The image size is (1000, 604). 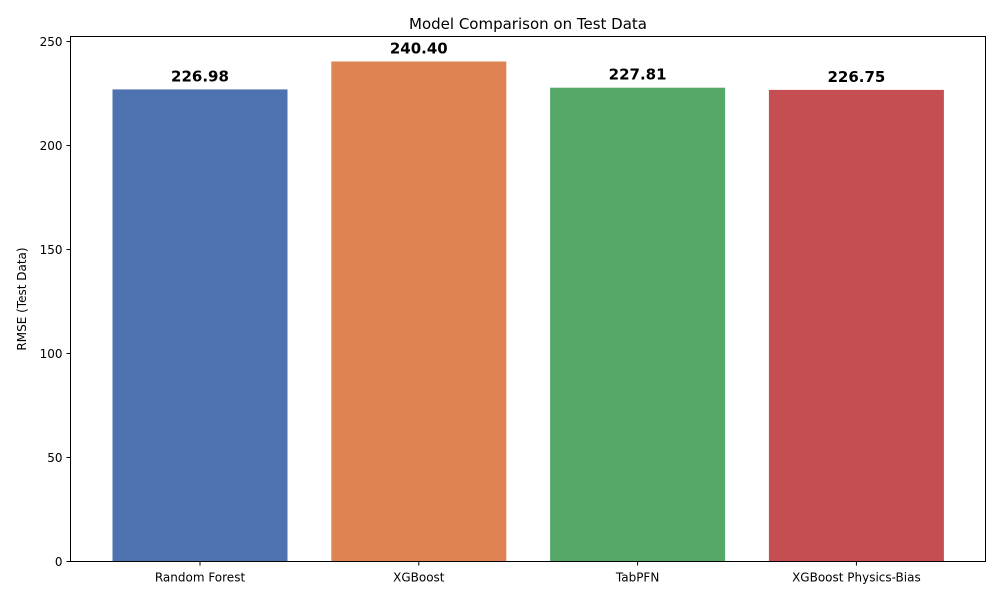 What do you see at coordinates (54, 458) in the screenshot?
I see `y-tick-label: 50` at bounding box center [54, 458].